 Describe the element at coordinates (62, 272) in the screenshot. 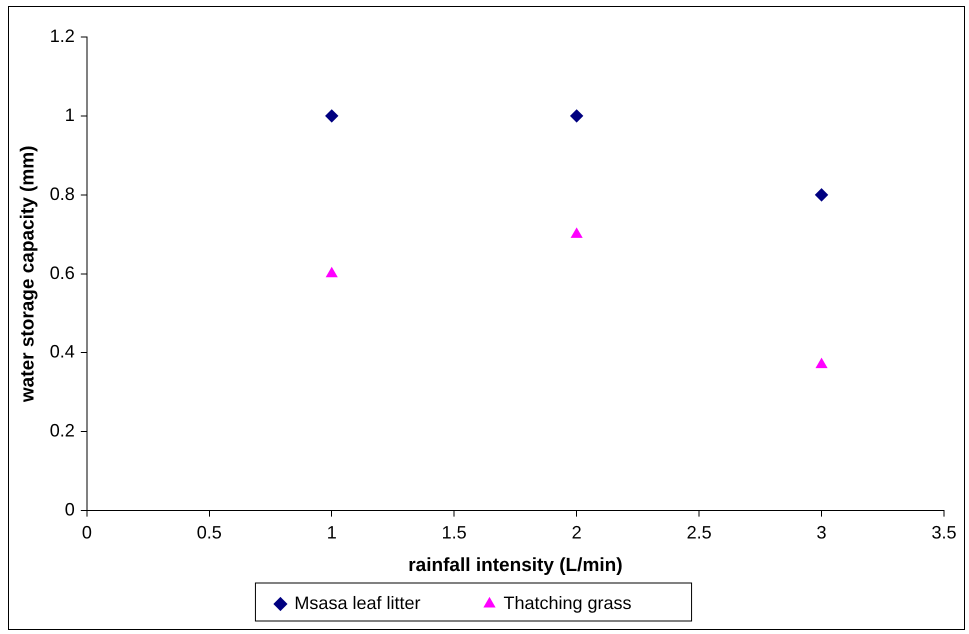

I see `y-tick-label: 0.6` at that location.